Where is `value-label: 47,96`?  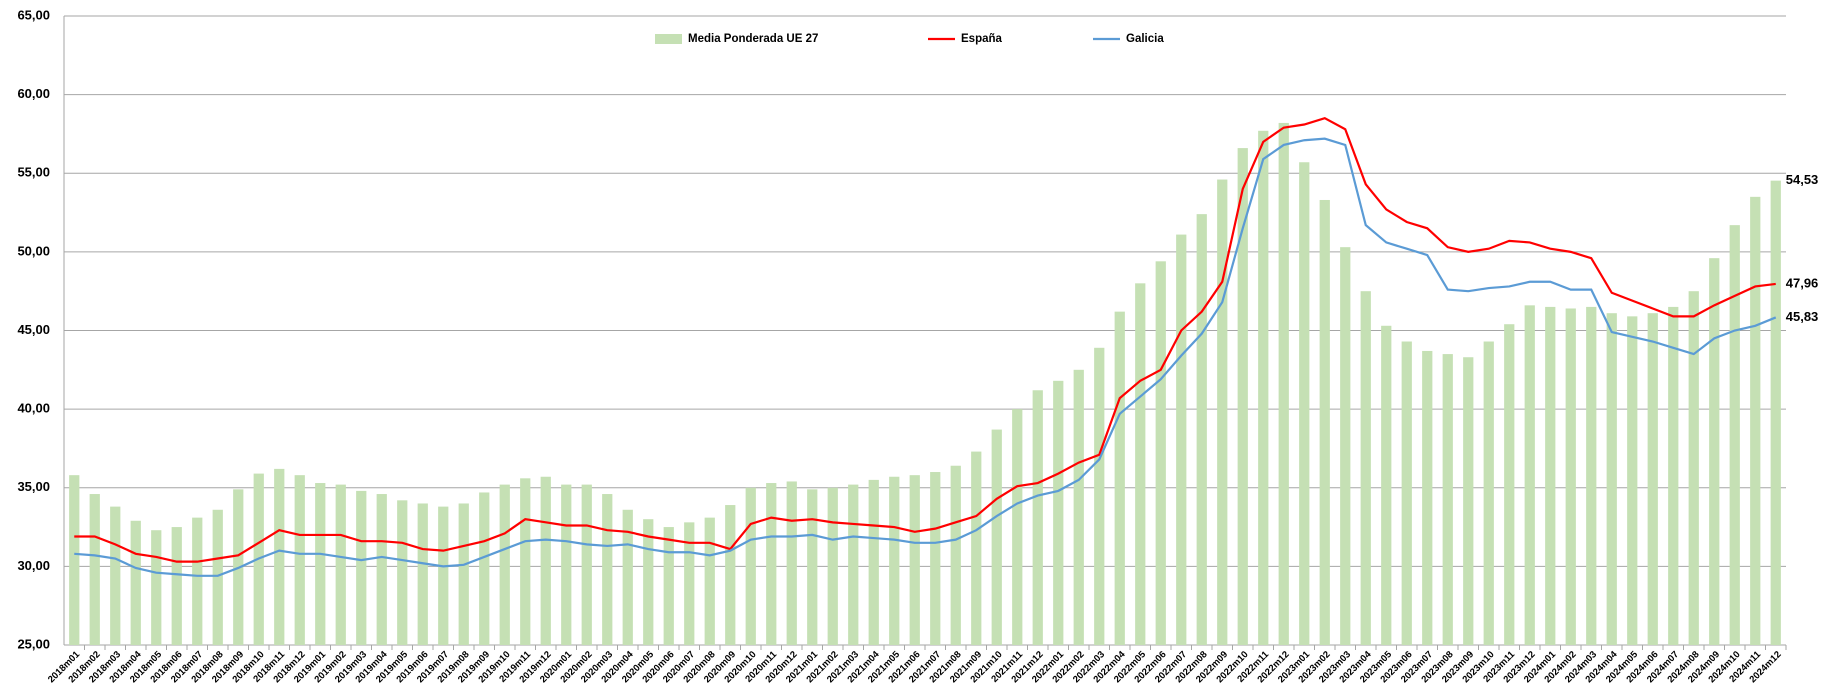
value-label: 47,96 is located at coordinates (1802, 282).